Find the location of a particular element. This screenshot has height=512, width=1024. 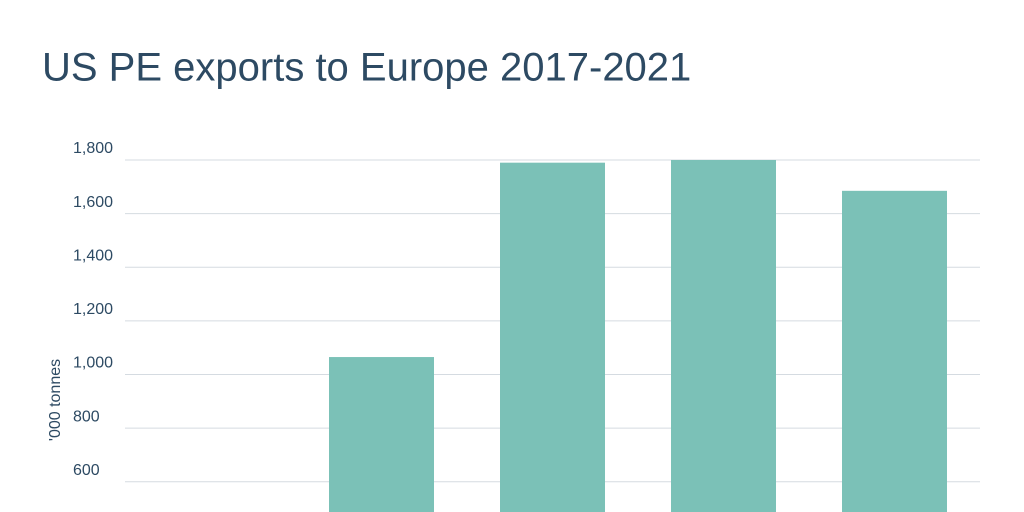

y-tick-label: 1,000 is located at coordinates (93, 363).